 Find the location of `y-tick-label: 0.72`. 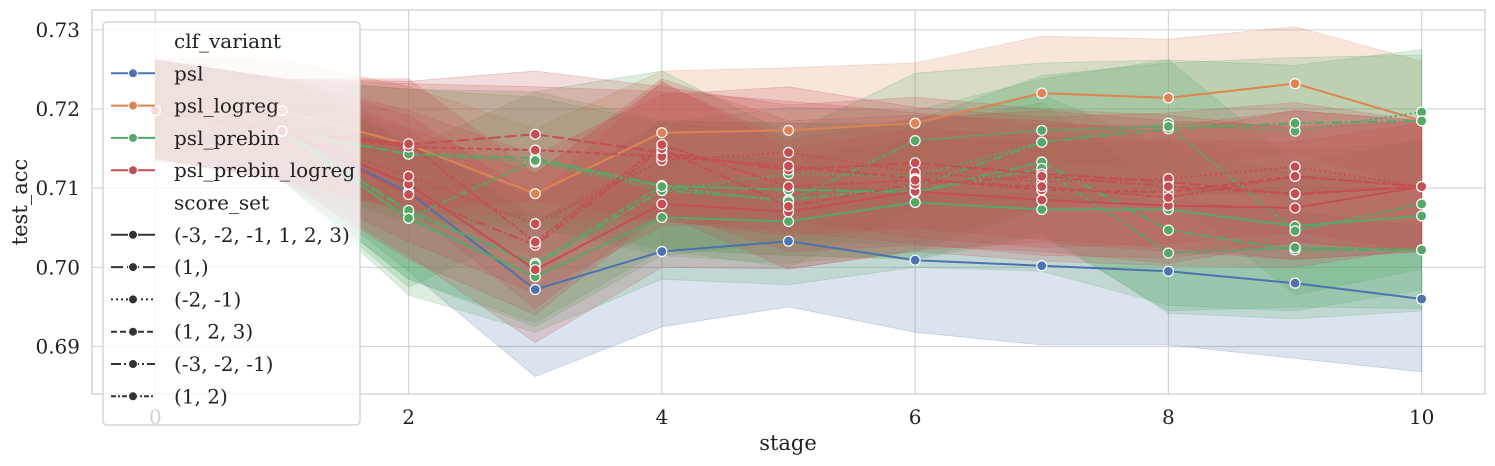

y-tick-label: 0.72 is located at coordinates (57, 109).